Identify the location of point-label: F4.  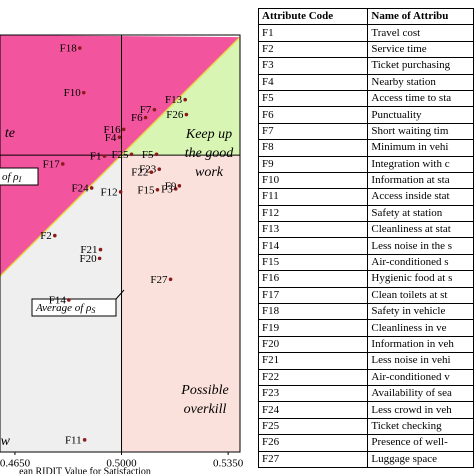
(111, 138).